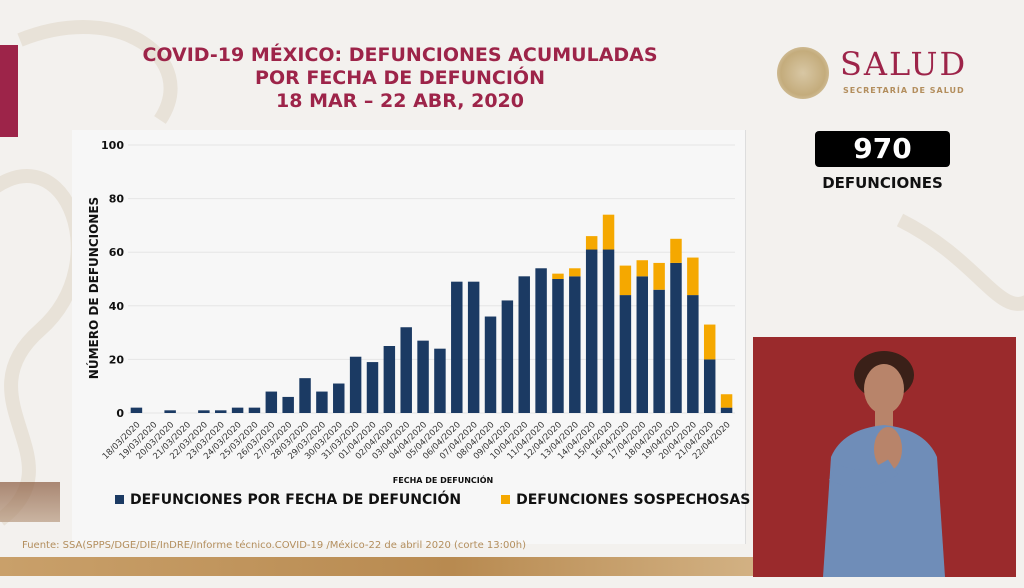 The image size is (1024, 588). What do you see at coordinates (112, 145) in the screenshot?
I see `y-tick-label: 100` at bounding box center [112, 145].